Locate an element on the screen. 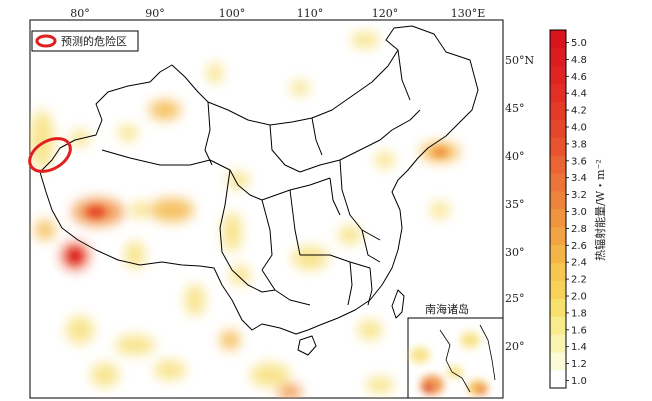 Image resolution: width=652 pixels, height=401 pixels. colorbar-tick-label: 1.2 is located at coordinates (579, 364).